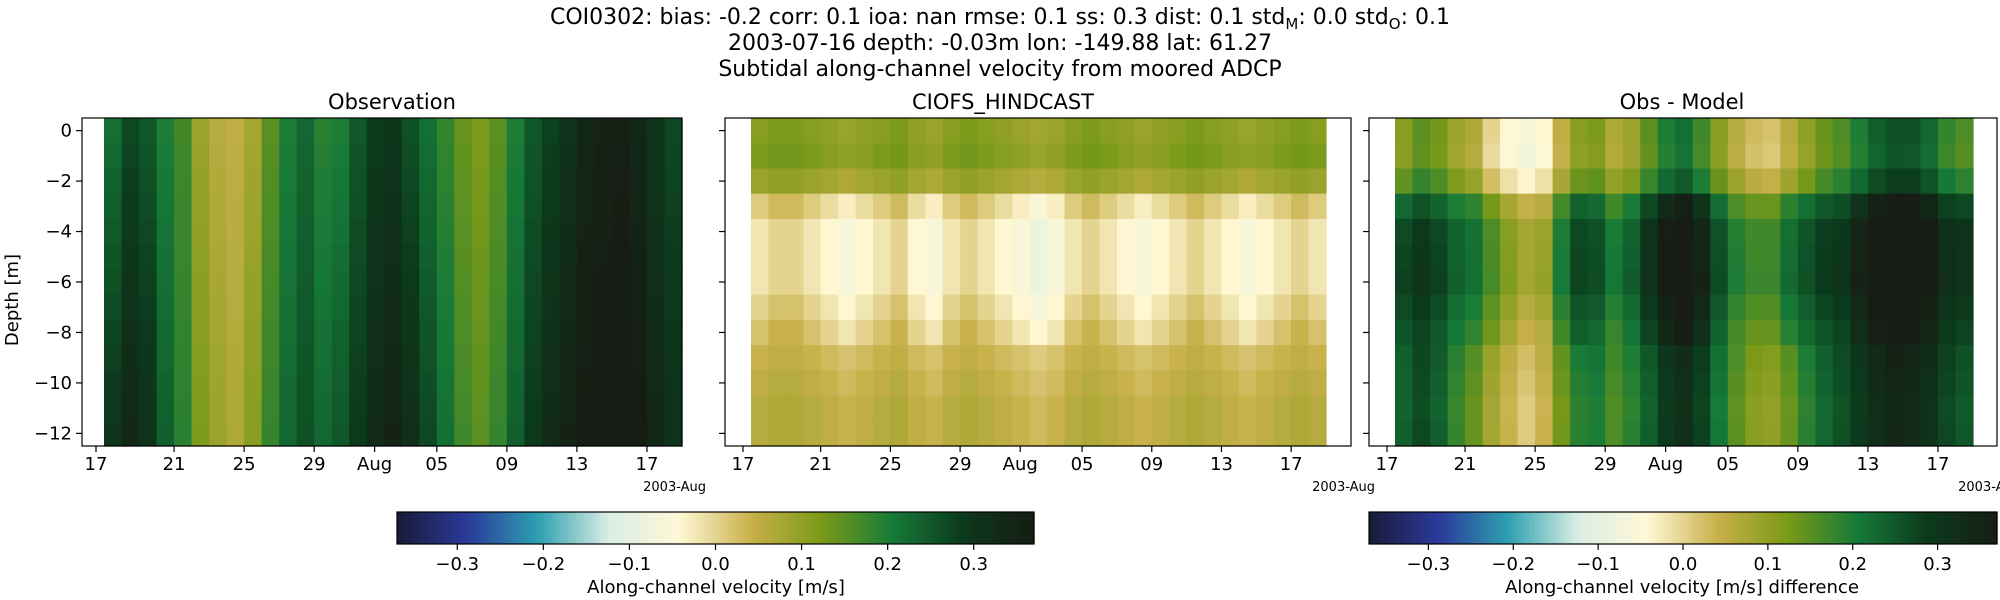 The height and width of the screenshot is (600, 2000). Describe the element at coordinates (1513, 564) in the screenshot. I see `colorbar-tick-label: −0.2` at that location.